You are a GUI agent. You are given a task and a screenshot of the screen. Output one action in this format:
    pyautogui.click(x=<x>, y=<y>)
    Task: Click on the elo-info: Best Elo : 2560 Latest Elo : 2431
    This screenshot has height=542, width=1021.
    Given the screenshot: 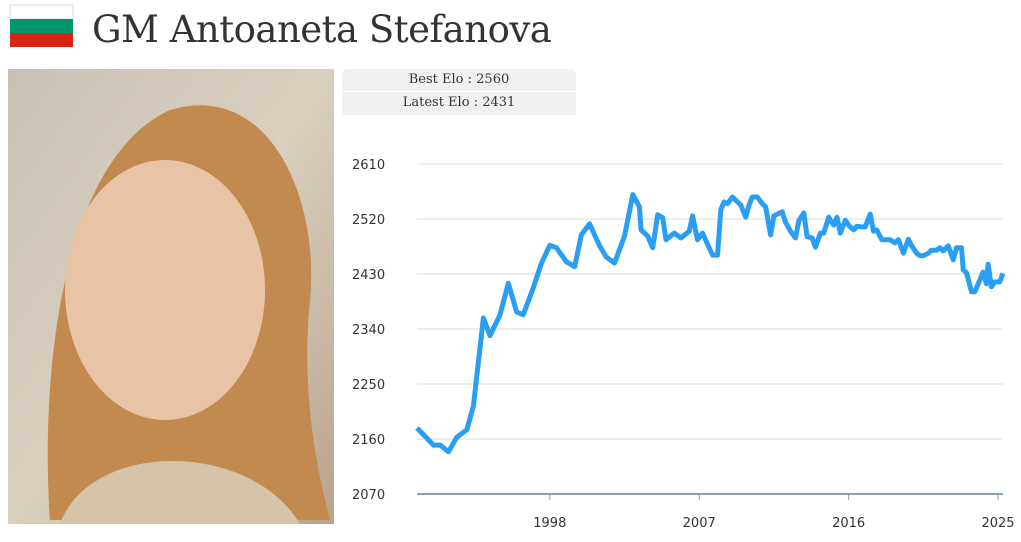 What is the action you would take?
    pyautogui.click(x=459, y=92)
    